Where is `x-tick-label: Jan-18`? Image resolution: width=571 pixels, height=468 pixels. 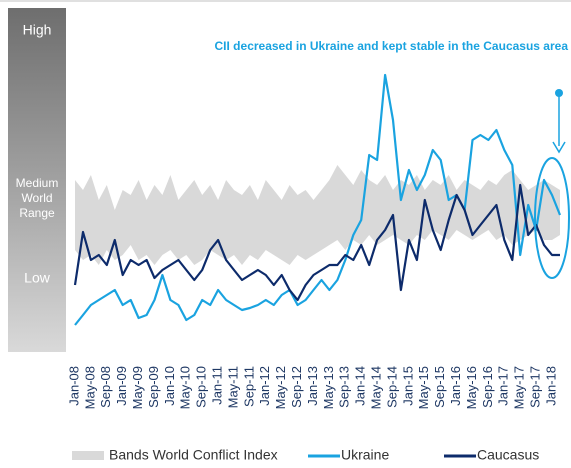 x-tick-label: Jan-18 is located at coordinates (550, 386).